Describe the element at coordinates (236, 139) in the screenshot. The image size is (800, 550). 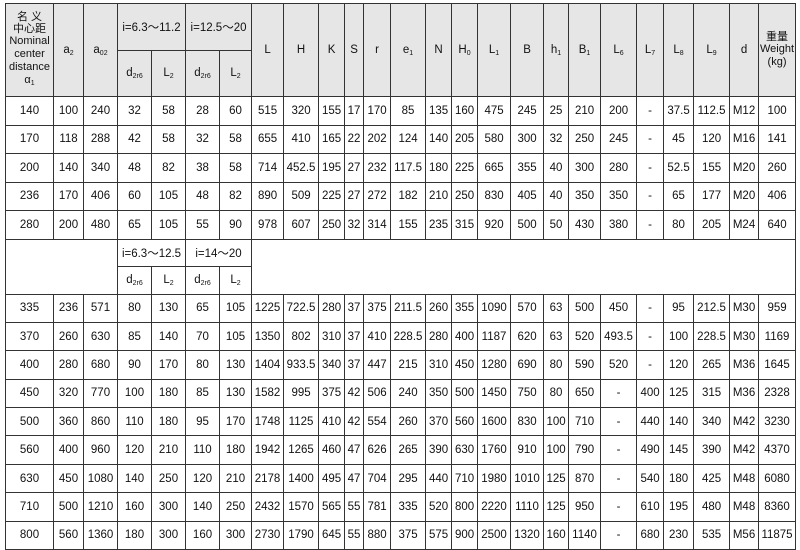
I see `table-cell: 58` at that location.